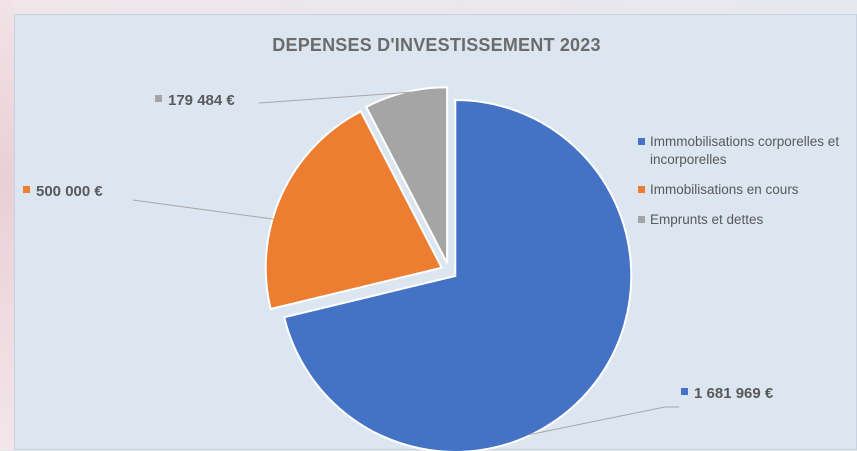  I want to click on pie-slice-en-cours, so click(354, 210).